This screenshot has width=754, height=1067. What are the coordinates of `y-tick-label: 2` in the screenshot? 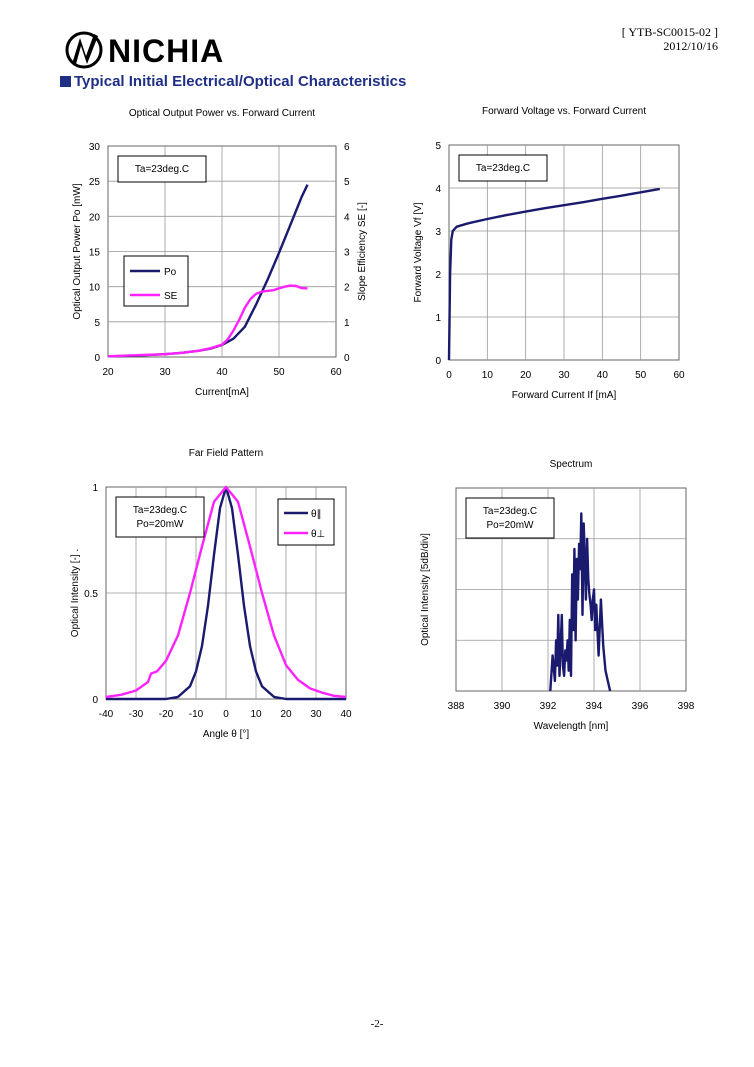 It's located at (438, 275).